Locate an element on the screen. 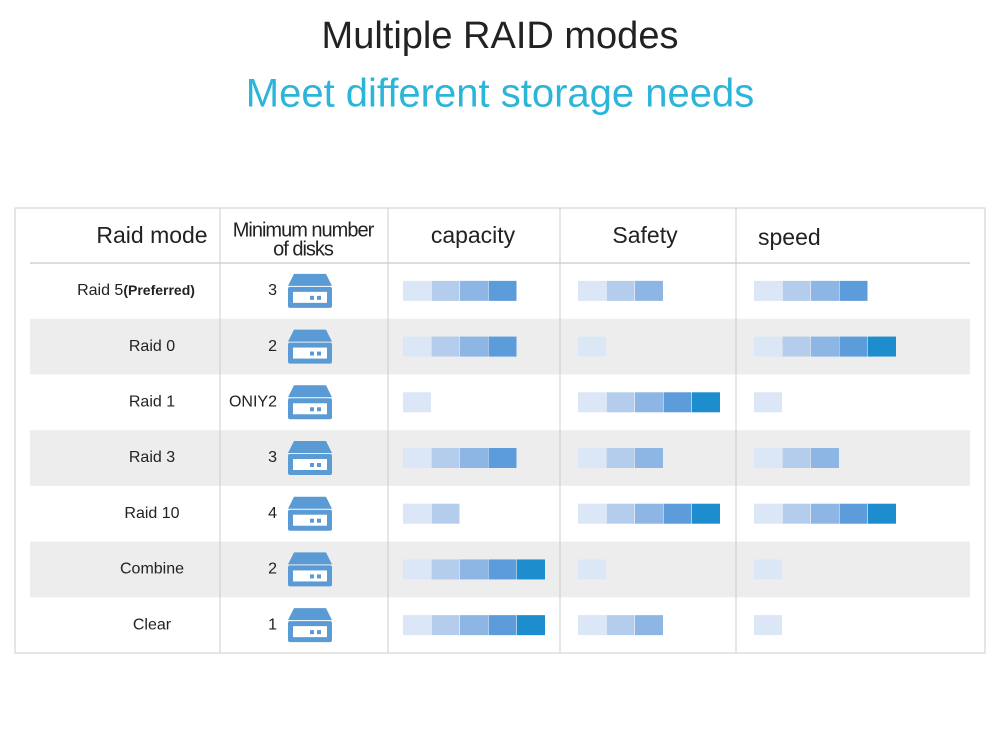  mode-label: Clear is located at coordinates (152, 624).